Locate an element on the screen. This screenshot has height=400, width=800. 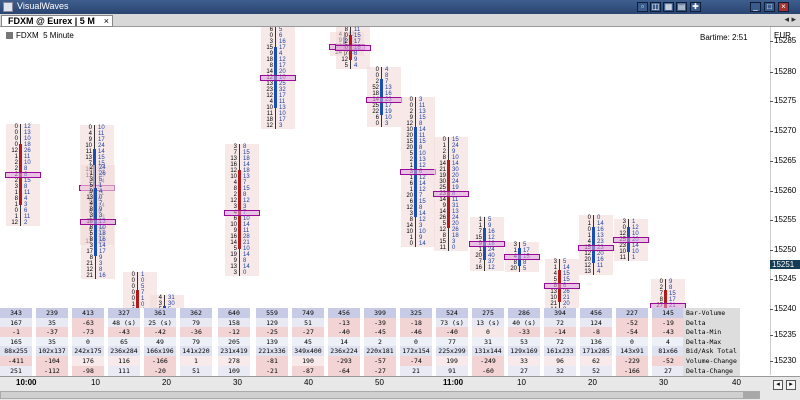
stats-cell: 171x285 is located at coordinates (596, 352).